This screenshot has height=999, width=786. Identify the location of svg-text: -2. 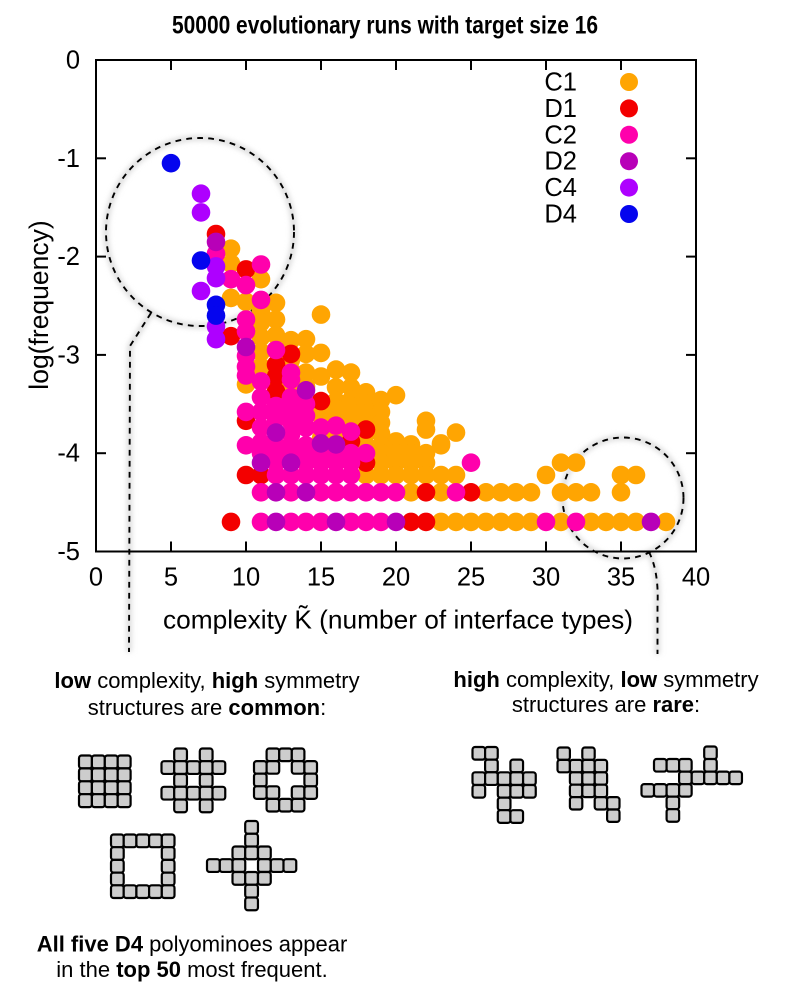
(68, 257).